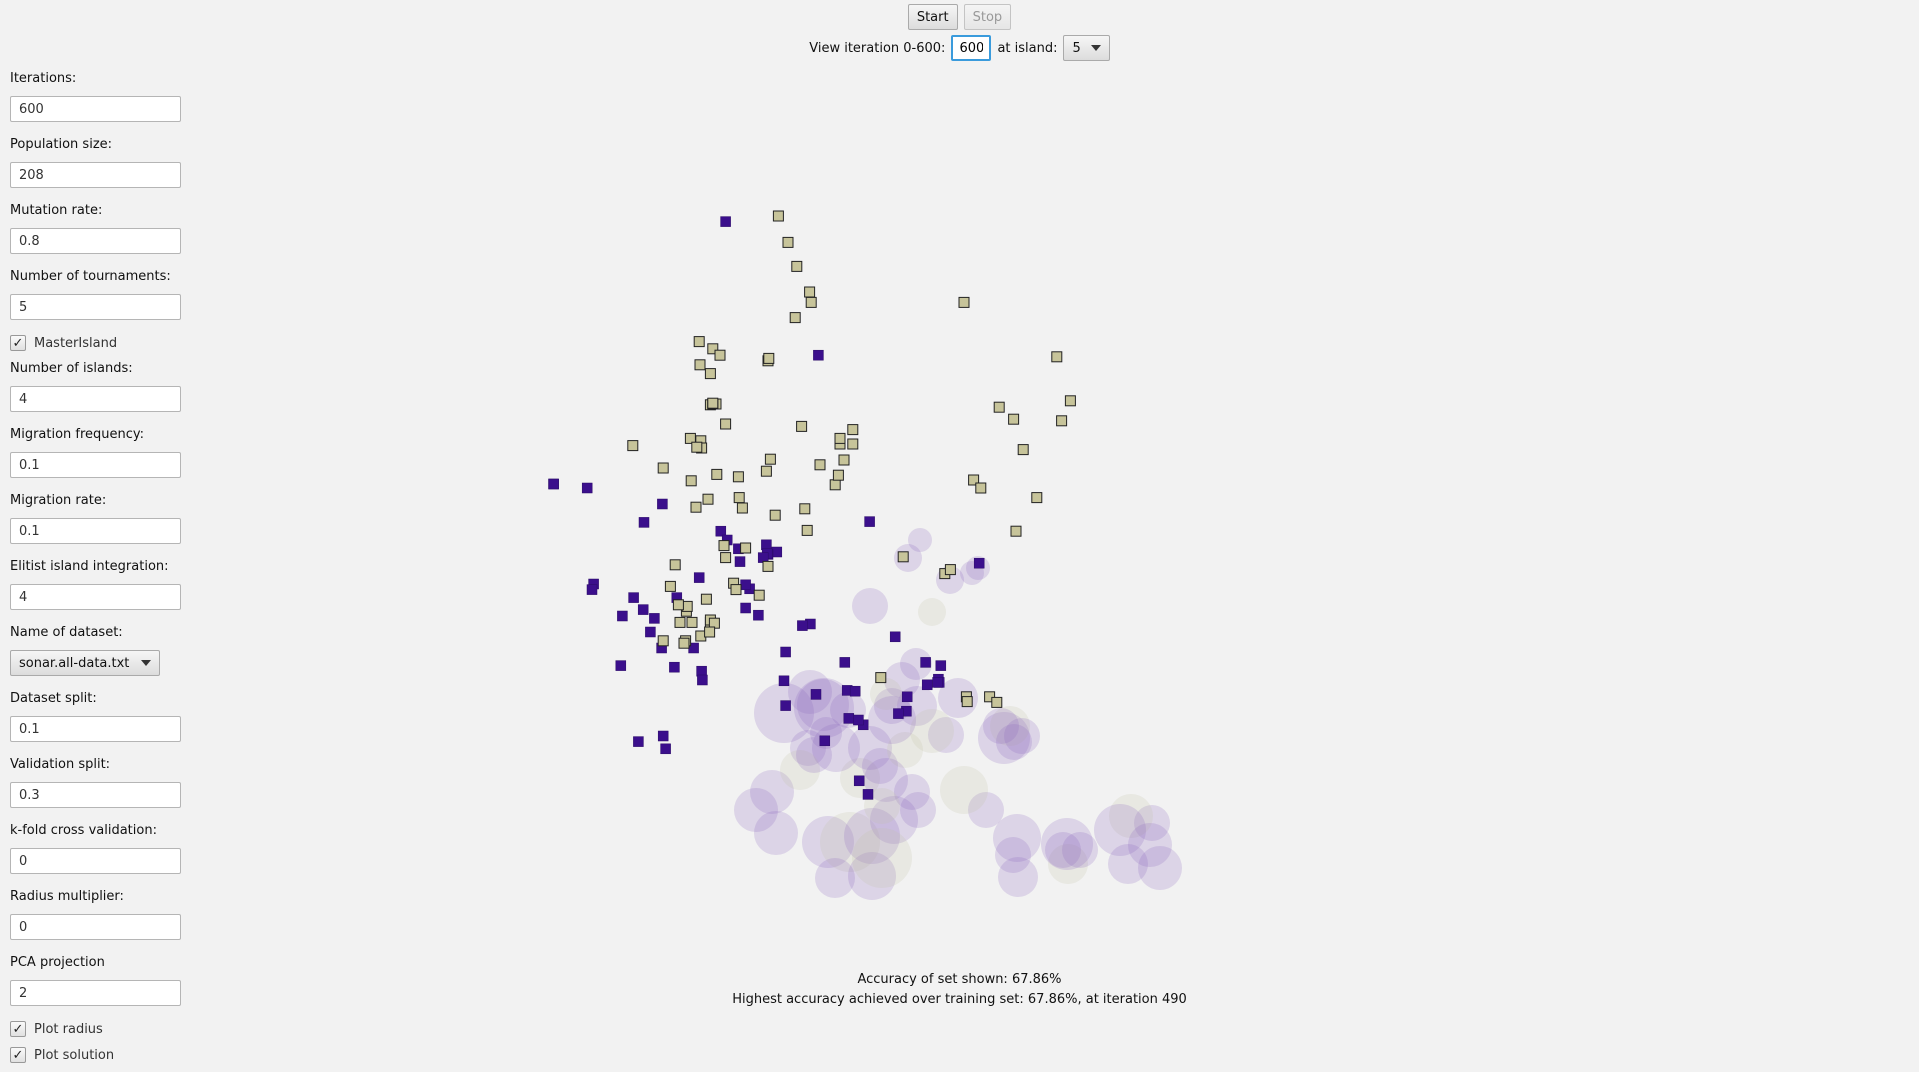 The height and width of the screenshot is (1072, 1919). What do you see at coordinates (1086, 48) in the screenshot?
I see `island-select: 5` at bounding box center [1086, 48].